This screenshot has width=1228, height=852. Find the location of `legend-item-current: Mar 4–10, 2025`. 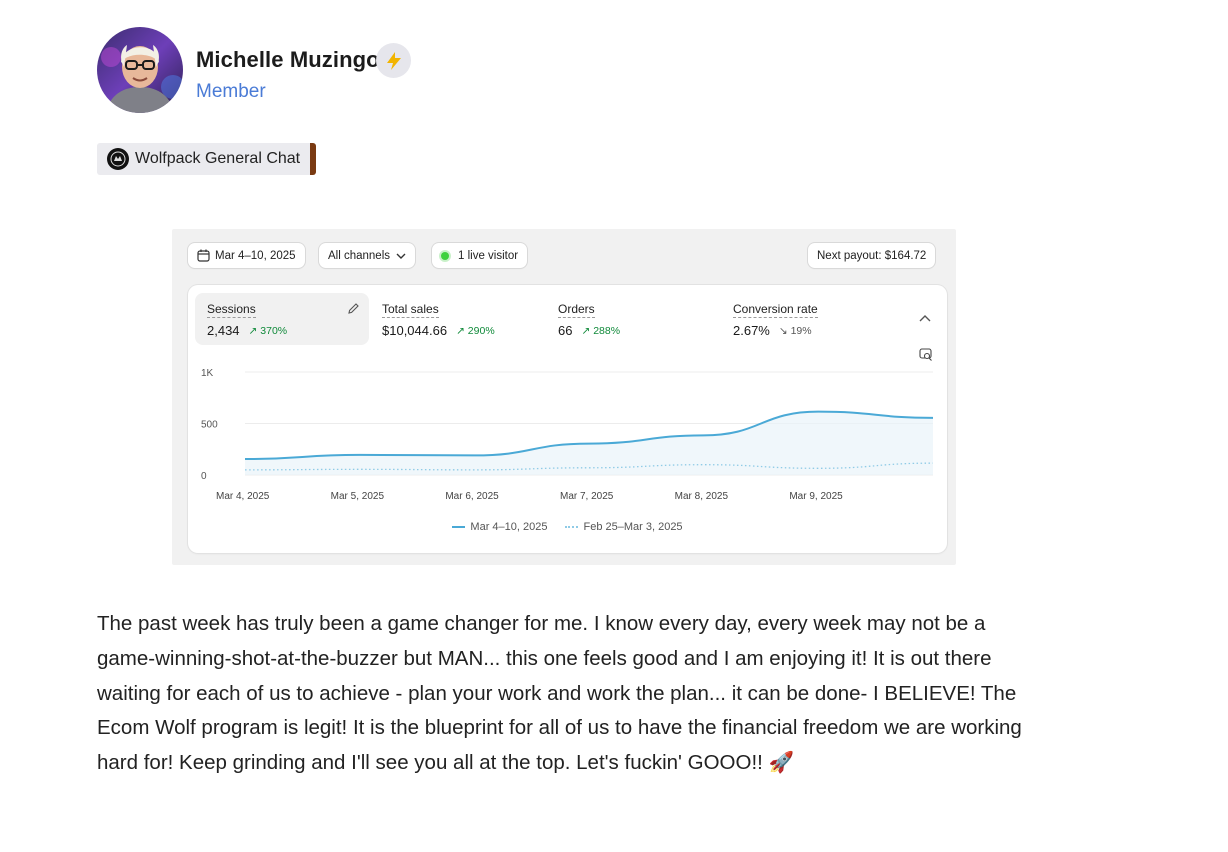

legend-item-current: Mar 4–10, 2025 is located at coordinates (499, 527).